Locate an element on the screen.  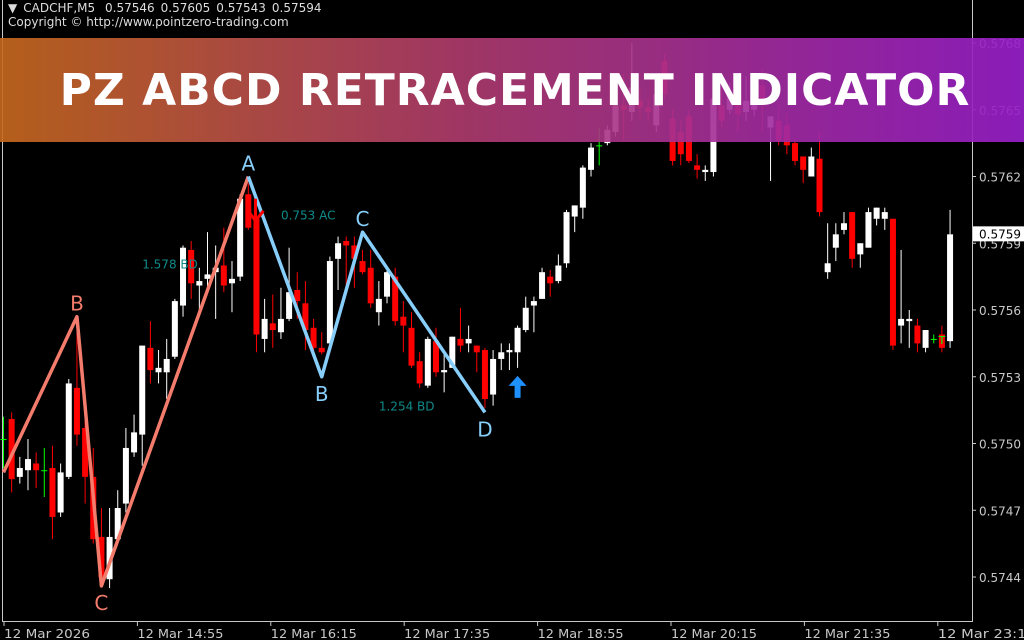
x-tick-label: 12 Mar 2026 is located at coordinates (47, 633).